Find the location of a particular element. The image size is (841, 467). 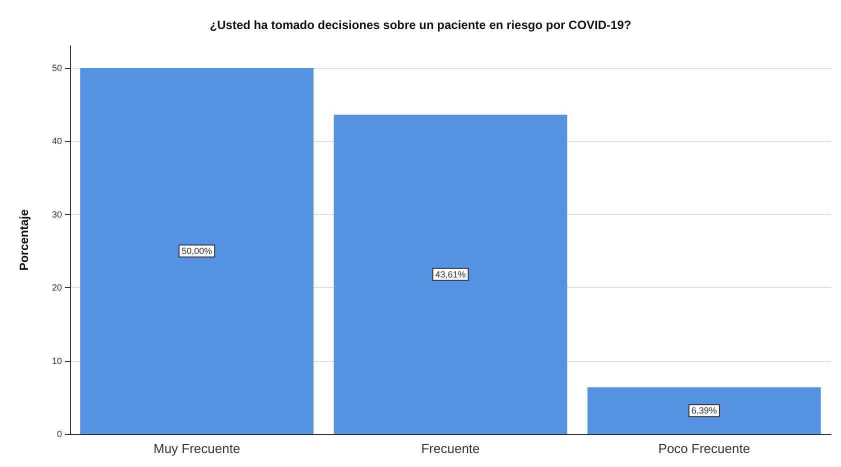

bar is located at coordinates (704, 410).